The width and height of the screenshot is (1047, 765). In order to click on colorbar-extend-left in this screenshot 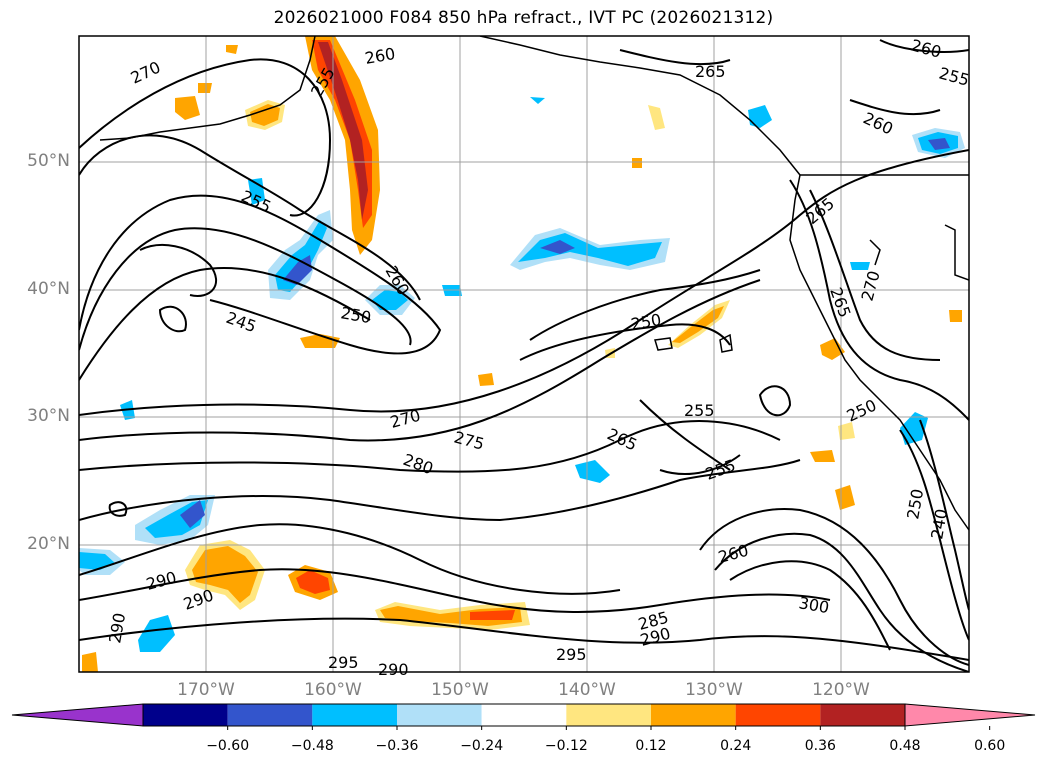, I will do `click(77, 715)`.